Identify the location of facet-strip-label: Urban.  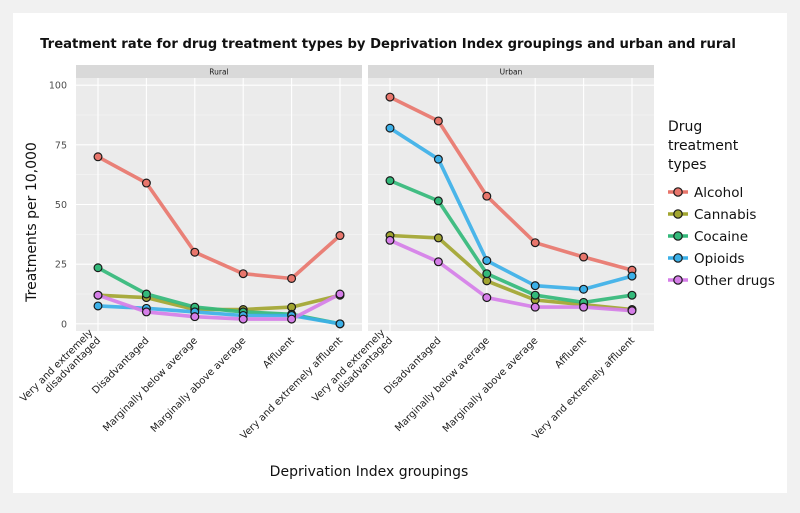
(511, 72).